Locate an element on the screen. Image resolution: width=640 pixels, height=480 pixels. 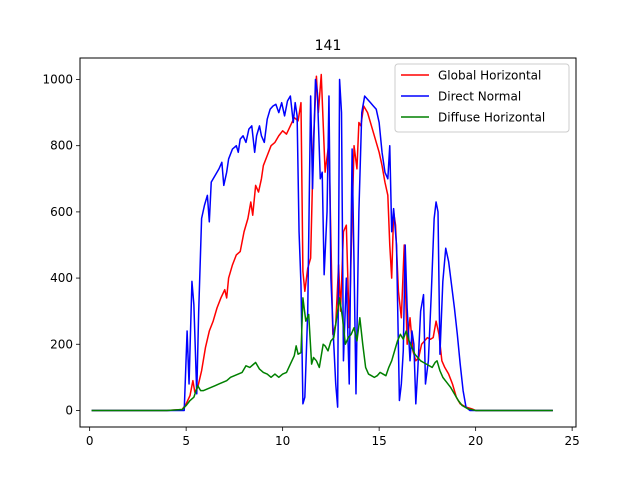
x-tick-label: 20 is located at coordinates (475, 441).